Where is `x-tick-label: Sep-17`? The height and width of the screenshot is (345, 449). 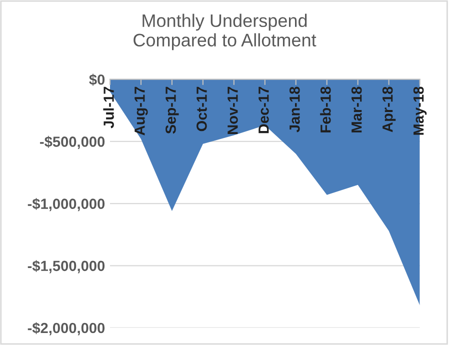 x-tick-label: Sep-17 is located at coordinates (172, 110).